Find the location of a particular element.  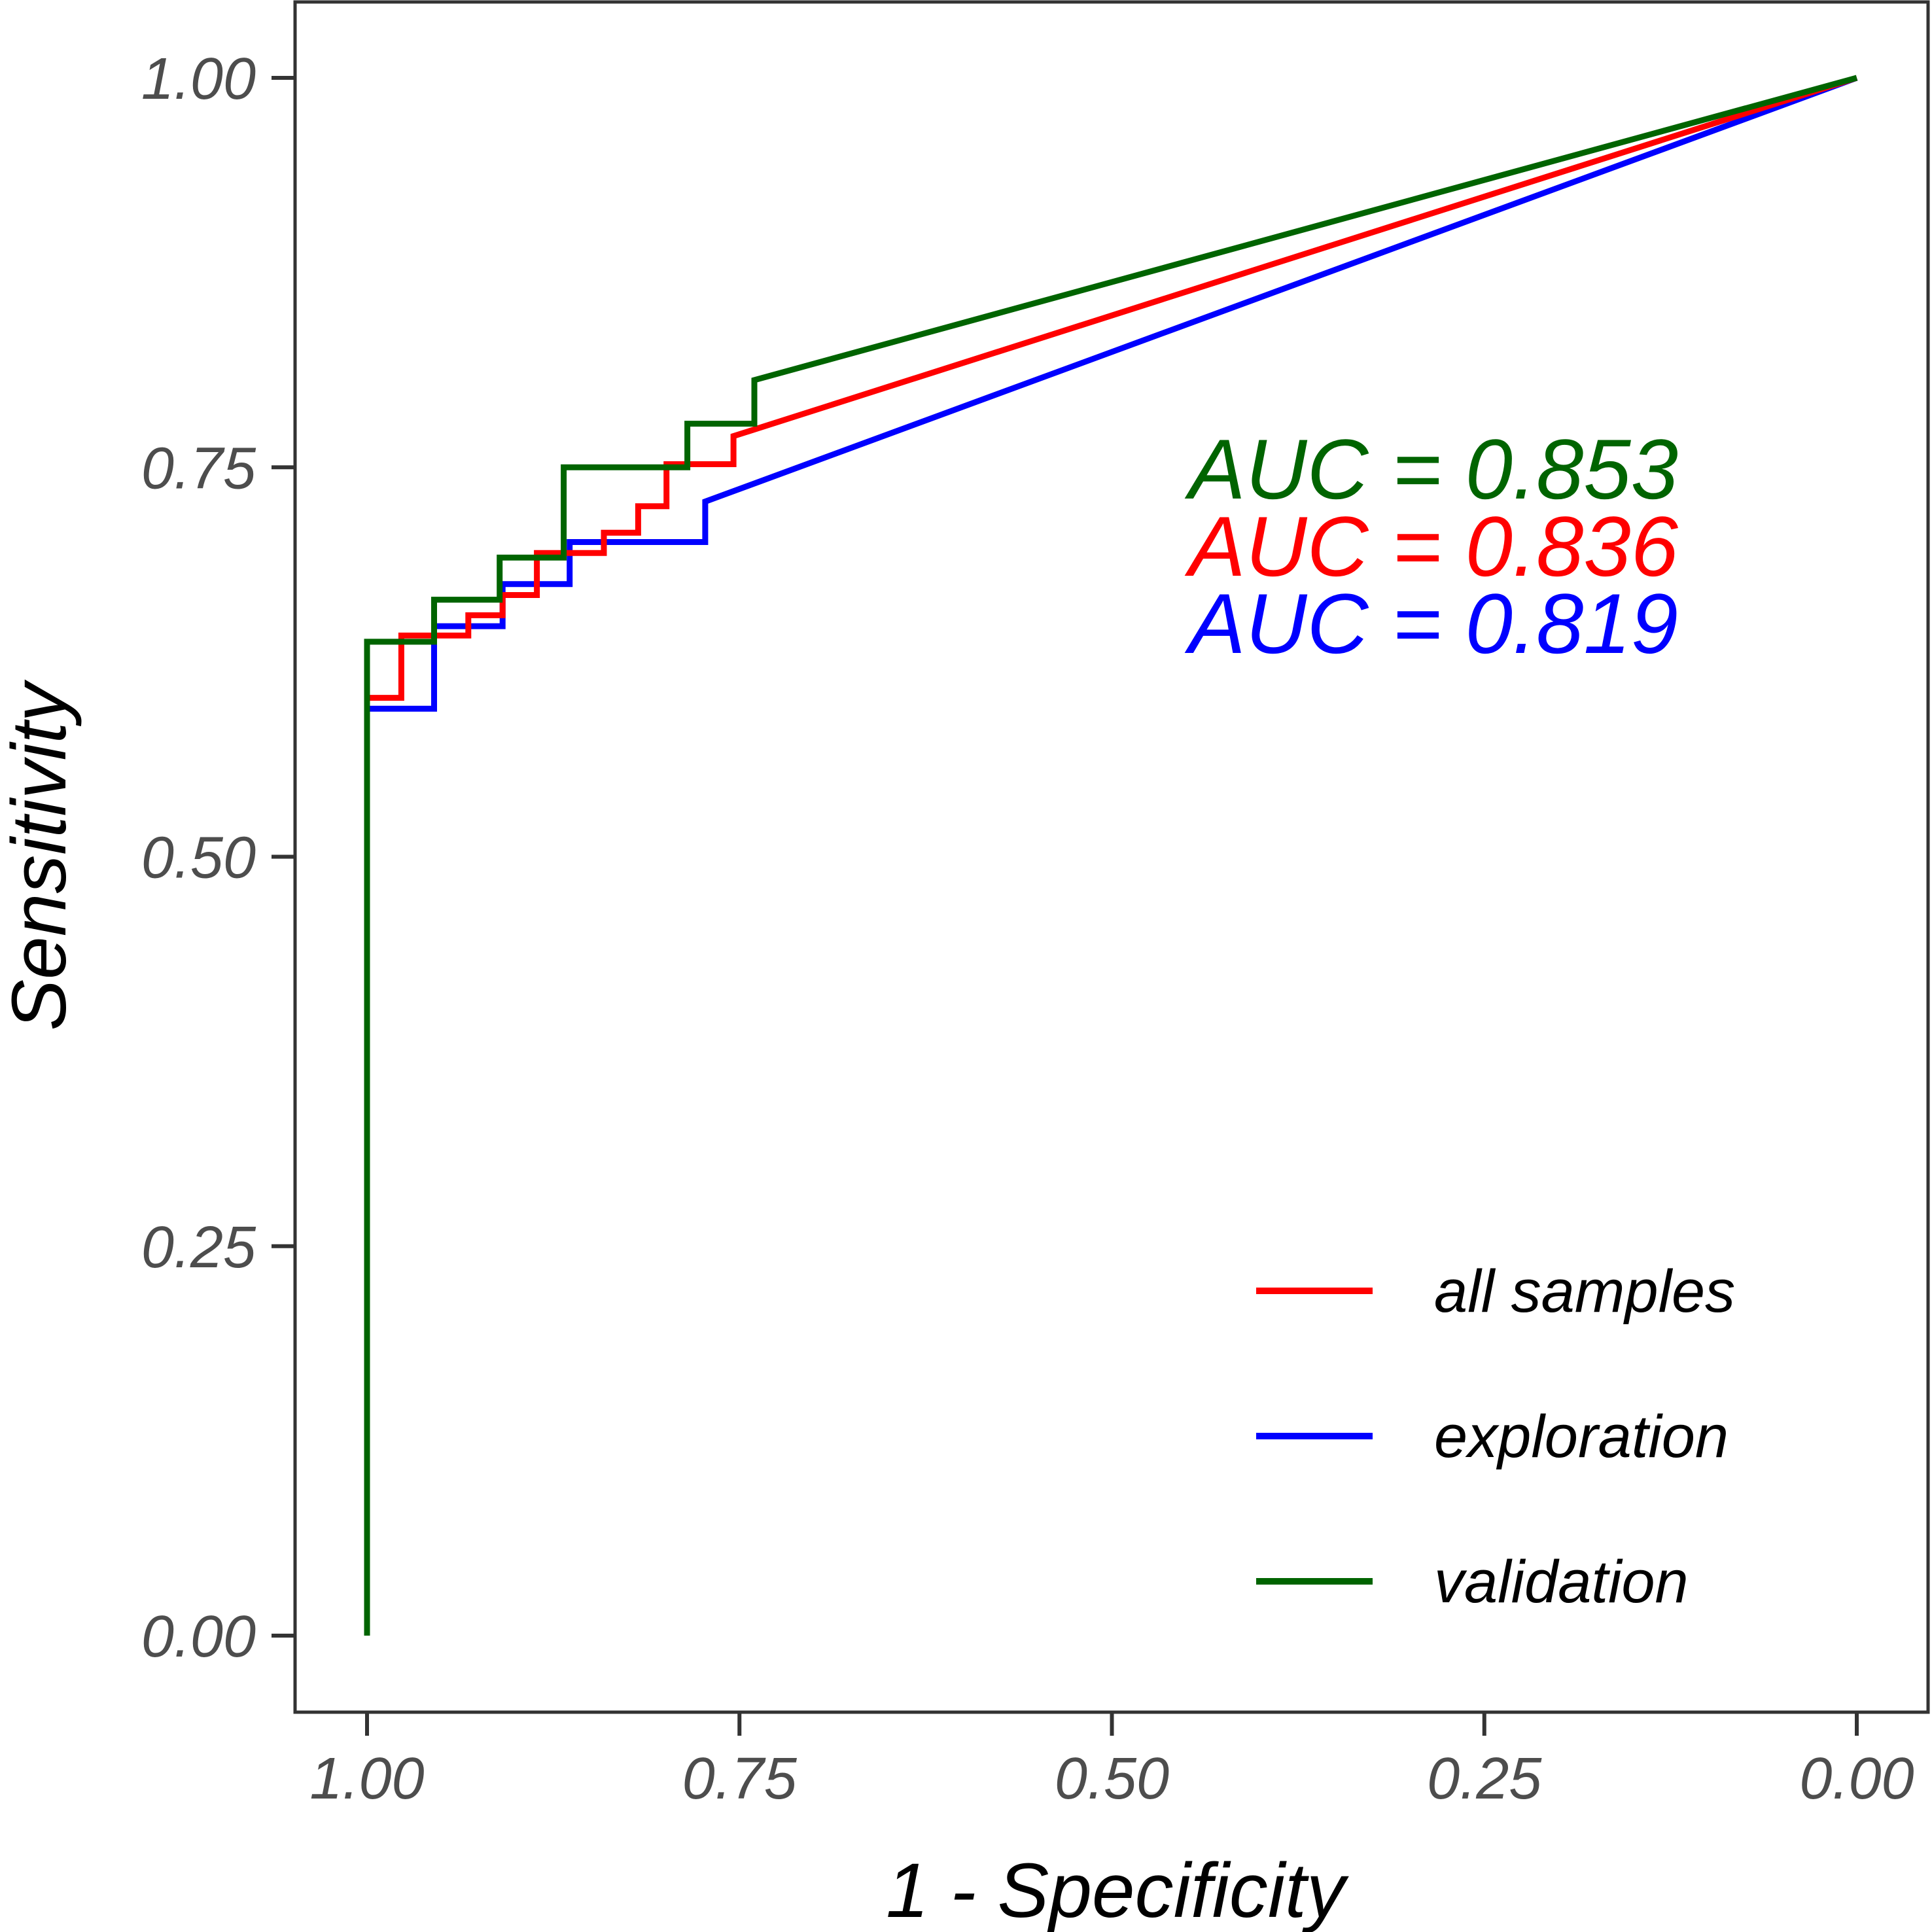

x-tick-label: 1.00 is located at coordinates (366, 1779).